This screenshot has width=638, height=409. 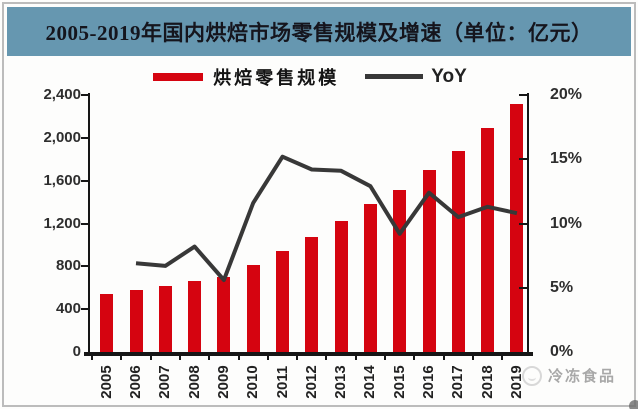 What do you see at coordinates (566, 94) in the screenshot?
I see `right-axis-label: 20%` at bounding box center [566, 94].